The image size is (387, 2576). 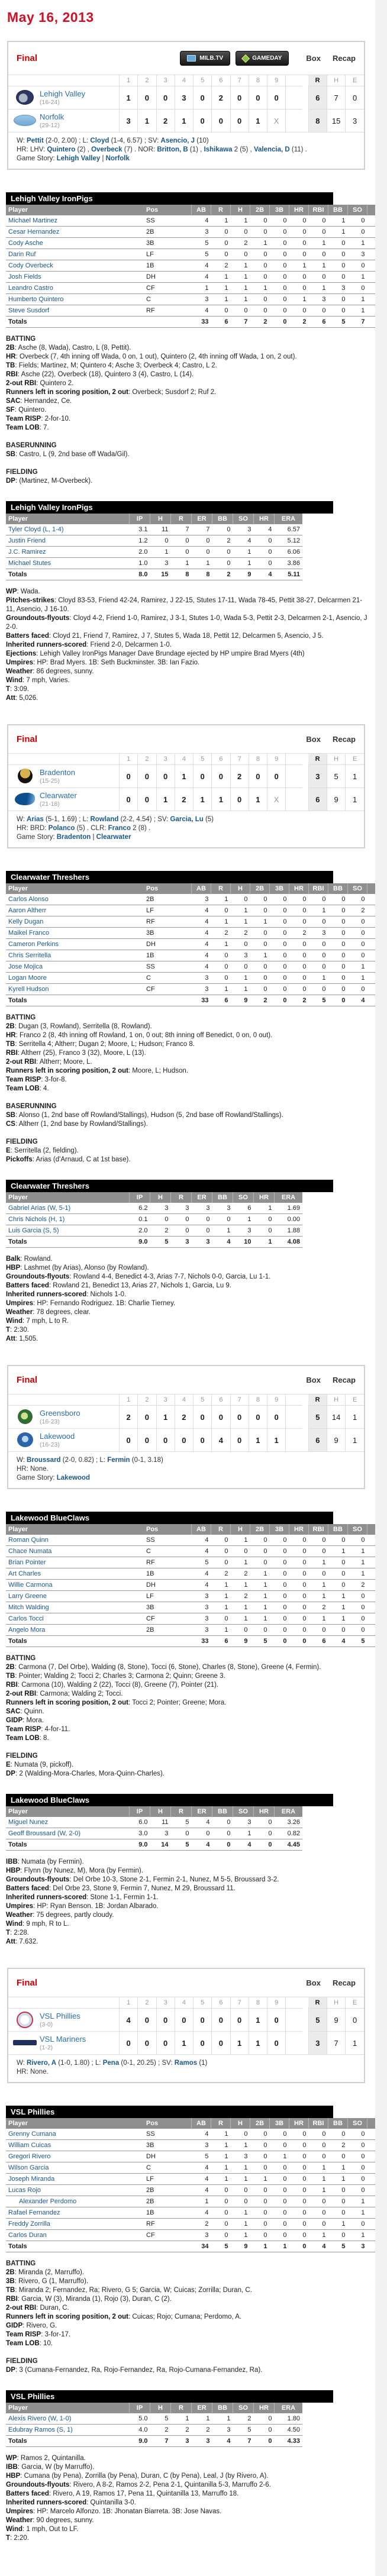 I want to click on team-link: Norfolk, so click(x=52, y=116).